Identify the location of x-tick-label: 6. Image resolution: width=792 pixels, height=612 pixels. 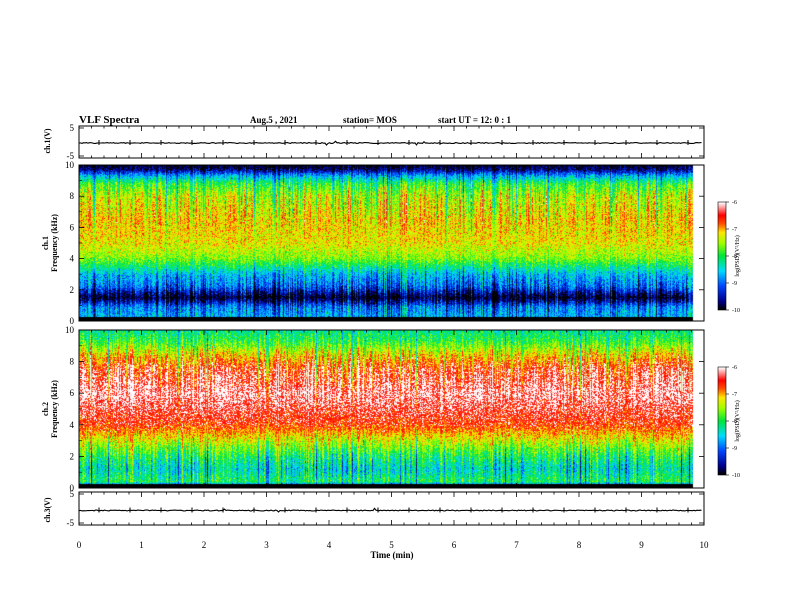
(454, 545).